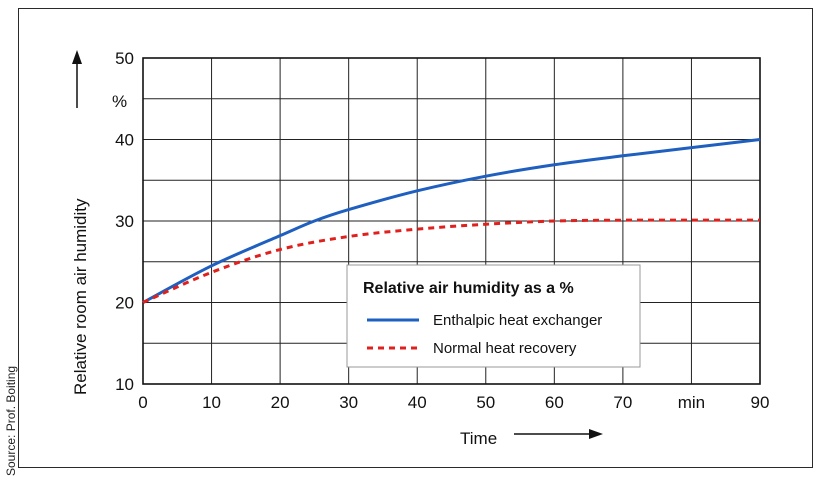 The image size is (825, 483). Describe the element at coordinates (348, 402) in the screenshot. I see `x-tick-label: 30` at that location.